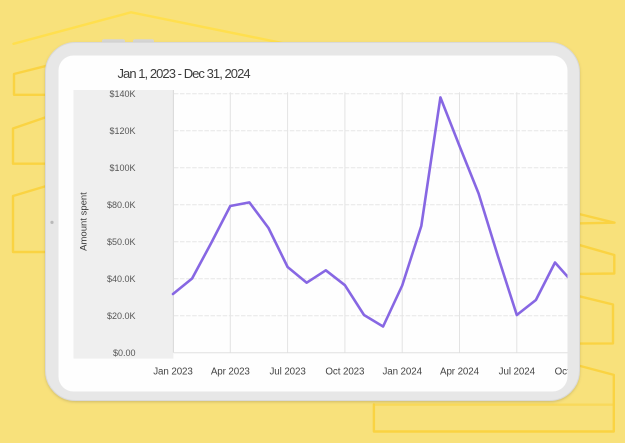  I want to click on svg-text: $80.0K, so click(121, 205).